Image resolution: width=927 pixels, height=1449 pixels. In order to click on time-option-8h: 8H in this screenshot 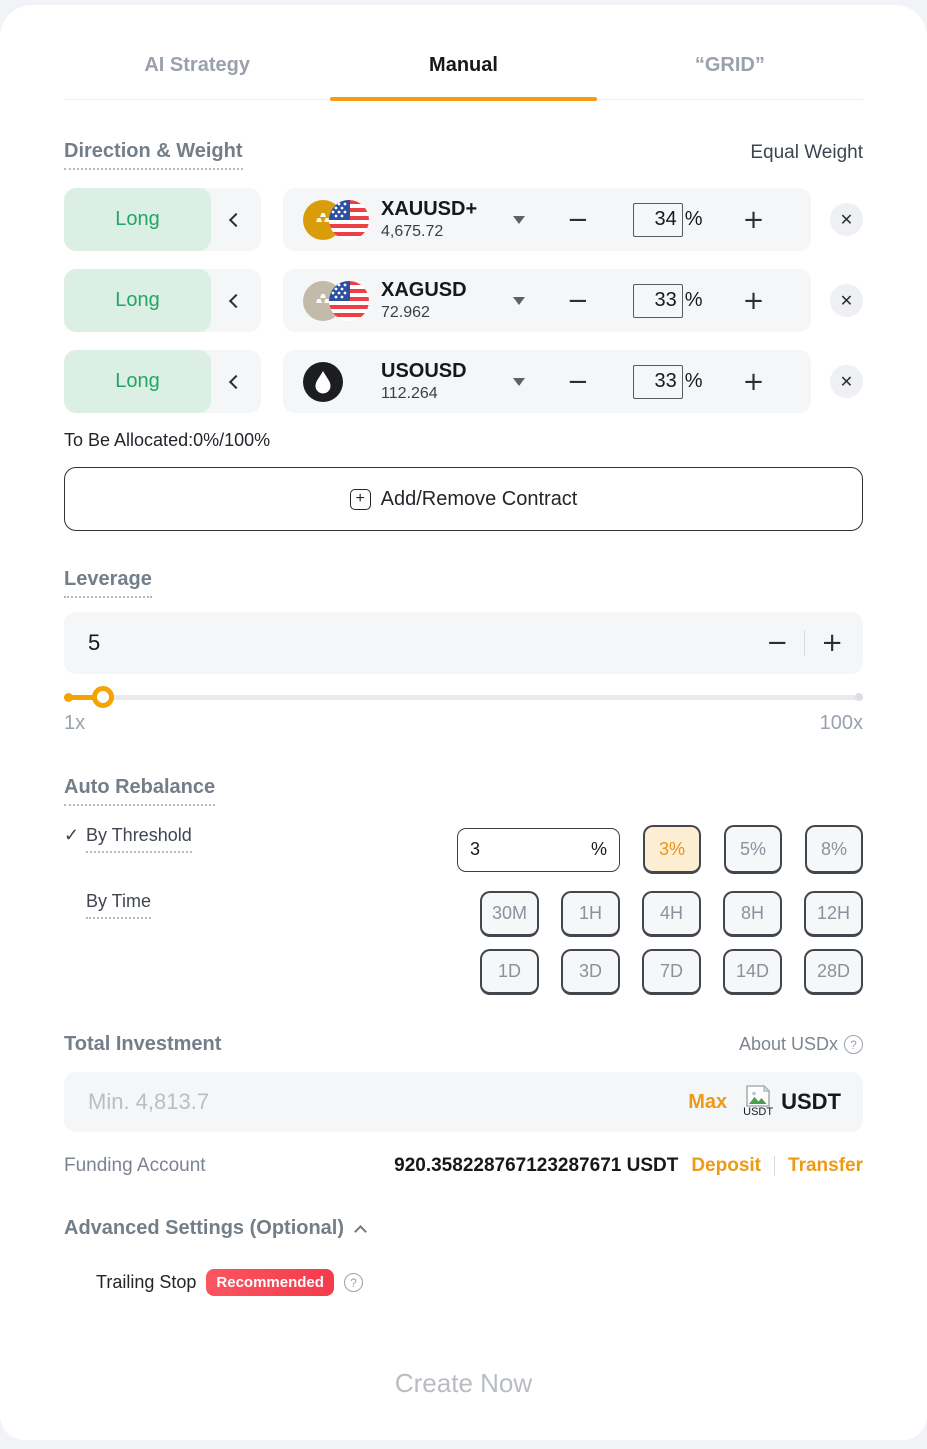, I will do `click(752, 914)`.